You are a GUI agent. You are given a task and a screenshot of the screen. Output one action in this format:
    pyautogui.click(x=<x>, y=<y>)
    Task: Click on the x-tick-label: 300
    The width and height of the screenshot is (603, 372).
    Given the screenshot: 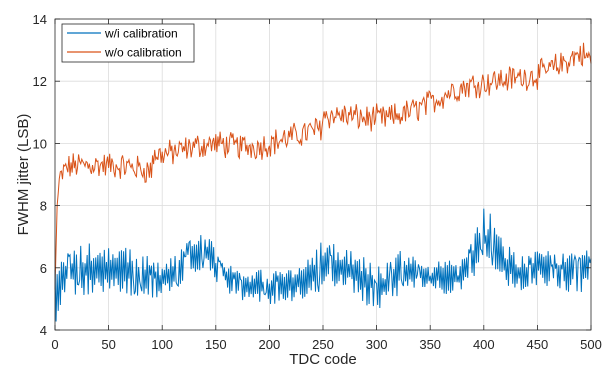 What is the action you would take?
    pyautogui.click(x=377, y=344)
    